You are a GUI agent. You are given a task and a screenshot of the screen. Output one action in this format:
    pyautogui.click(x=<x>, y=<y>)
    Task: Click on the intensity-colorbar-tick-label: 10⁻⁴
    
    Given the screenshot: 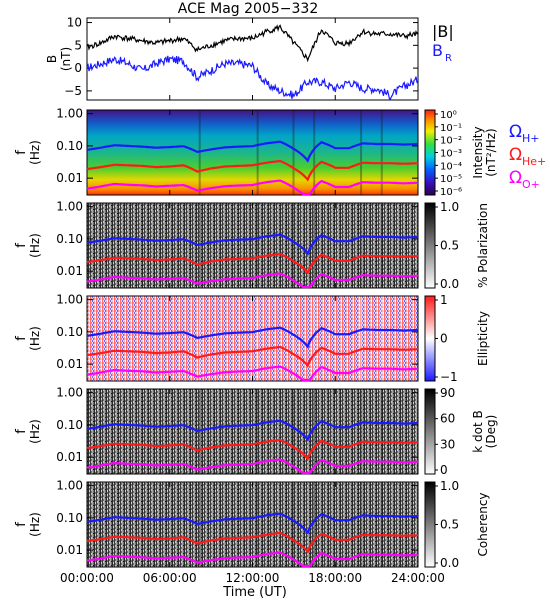 What is the action you would take?
    pyautogui.click(x=451, y=166)
    